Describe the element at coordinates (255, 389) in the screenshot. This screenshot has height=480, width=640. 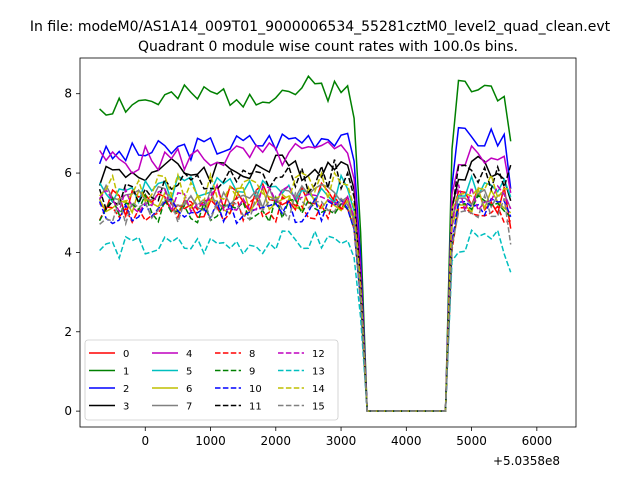
I see `legend-label-10: 10` at that location.